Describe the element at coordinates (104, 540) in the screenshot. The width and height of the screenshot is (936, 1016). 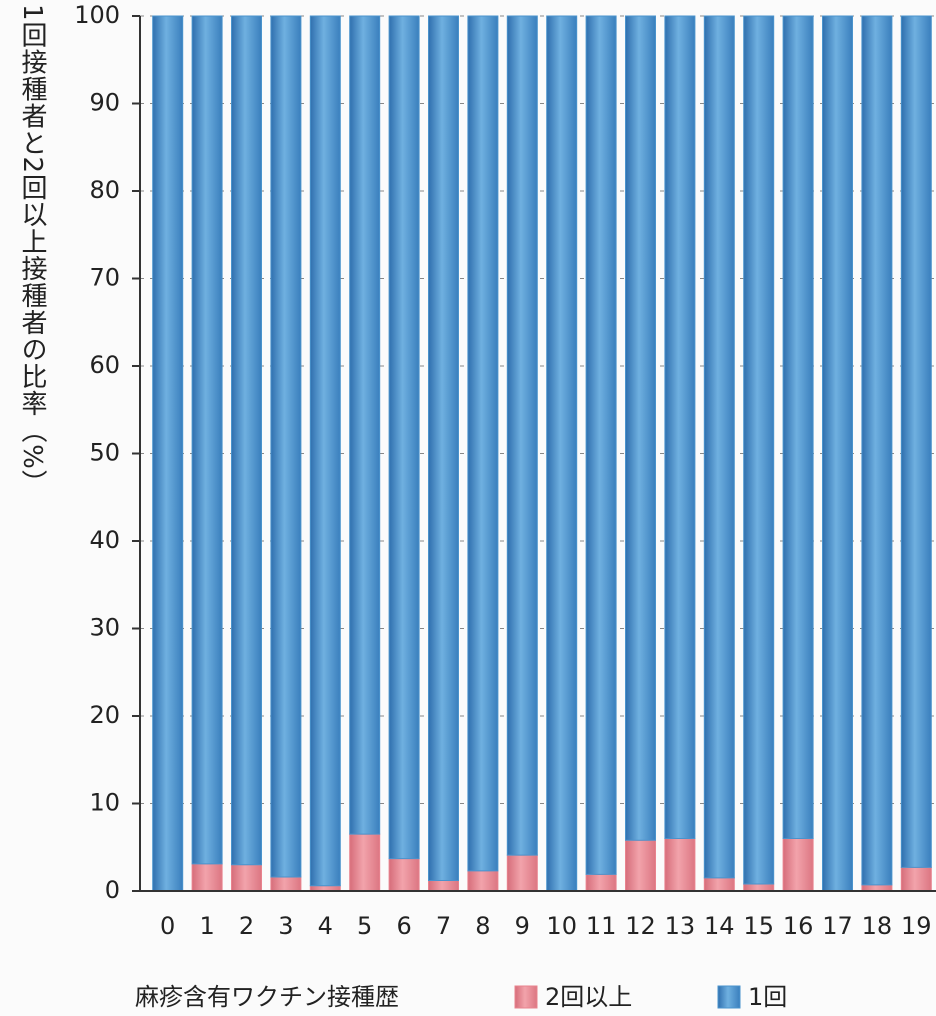
I see `y-tick-label: 40` at that location.